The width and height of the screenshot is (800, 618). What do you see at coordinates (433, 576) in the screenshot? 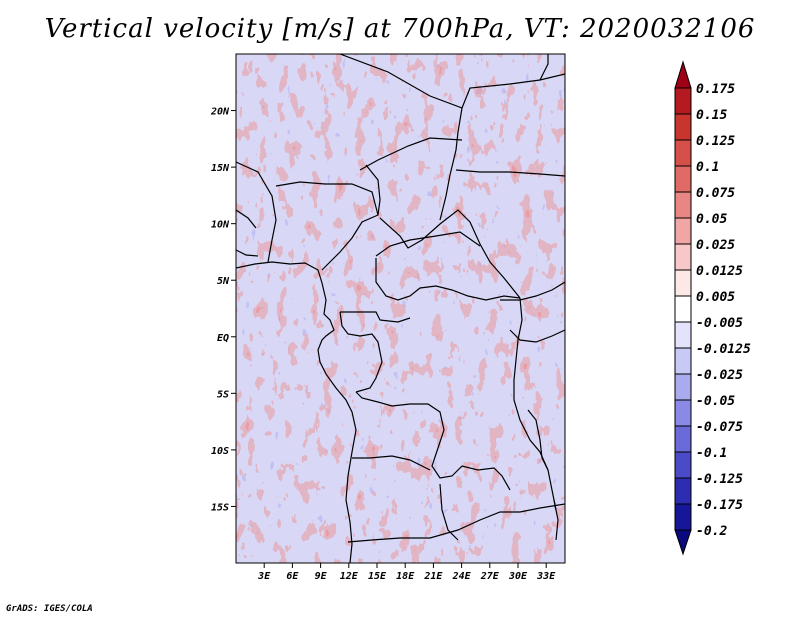
I see `x-tick-label: 21E` at bounding box center [433, 576].